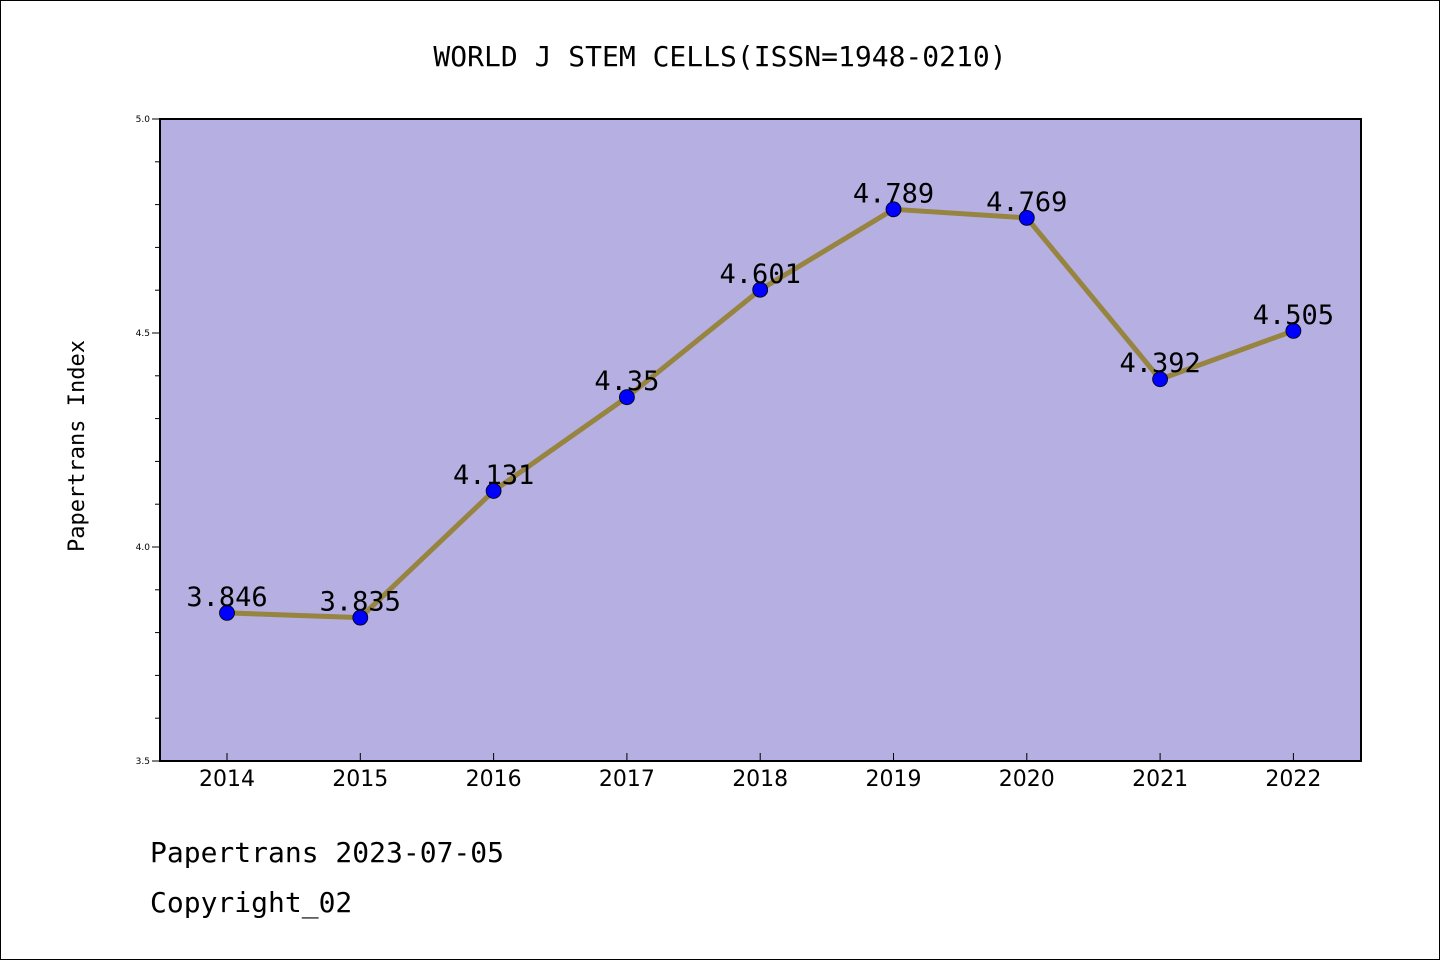 The image size is (1440, 960). Describe the element at coordinates (626, 381) in the screenshot. I see `data-label: 4.35` at that location.